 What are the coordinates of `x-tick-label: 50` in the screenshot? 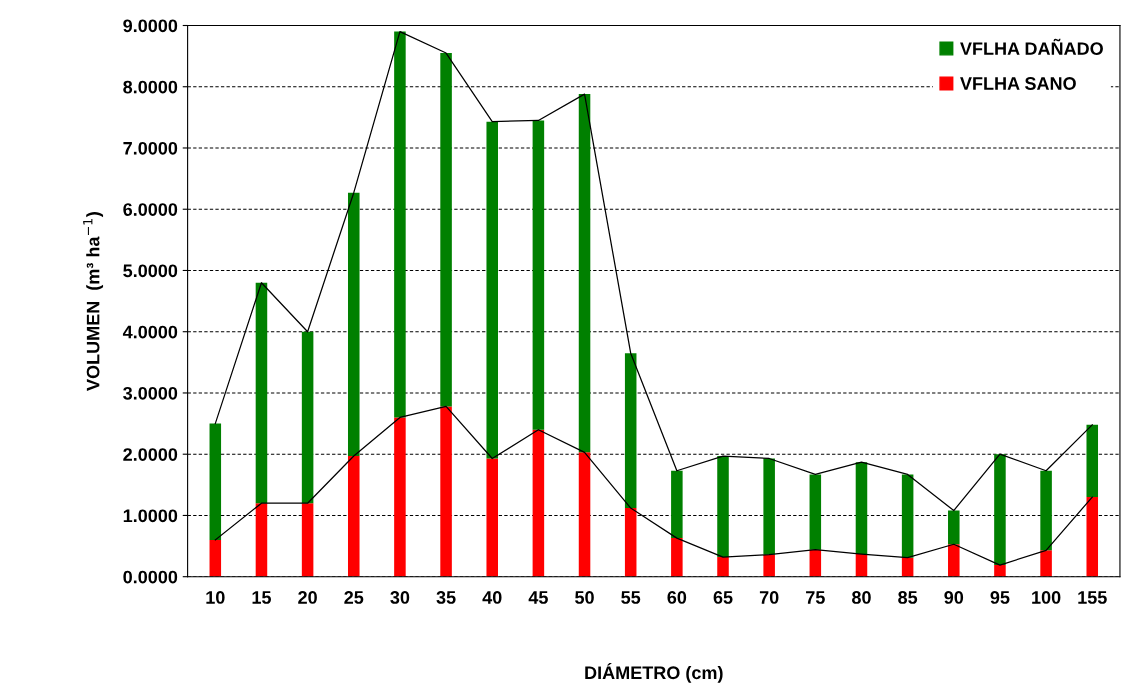 It's located at (584, 597).